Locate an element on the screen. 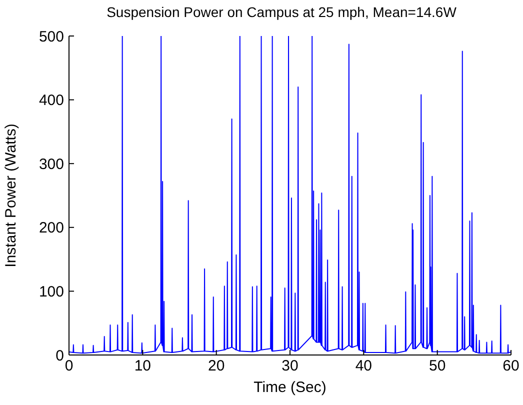  y-tick-label: 200 is located at coordinates (51, 228).